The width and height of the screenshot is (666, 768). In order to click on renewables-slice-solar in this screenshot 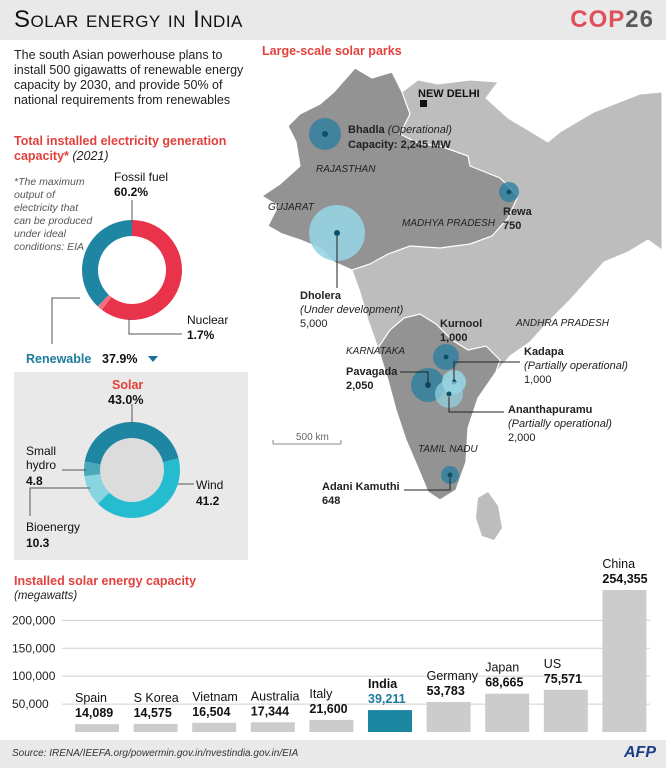, I will do `click(131, 443)`.